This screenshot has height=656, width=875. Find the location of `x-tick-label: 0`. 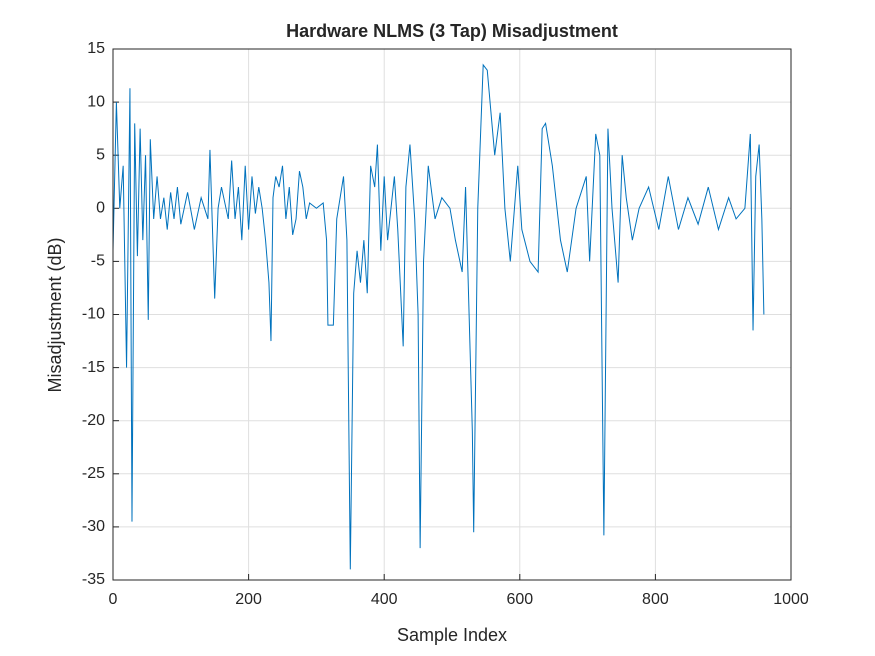

x-tick-label: 0 is located at coordinates (113, 599).